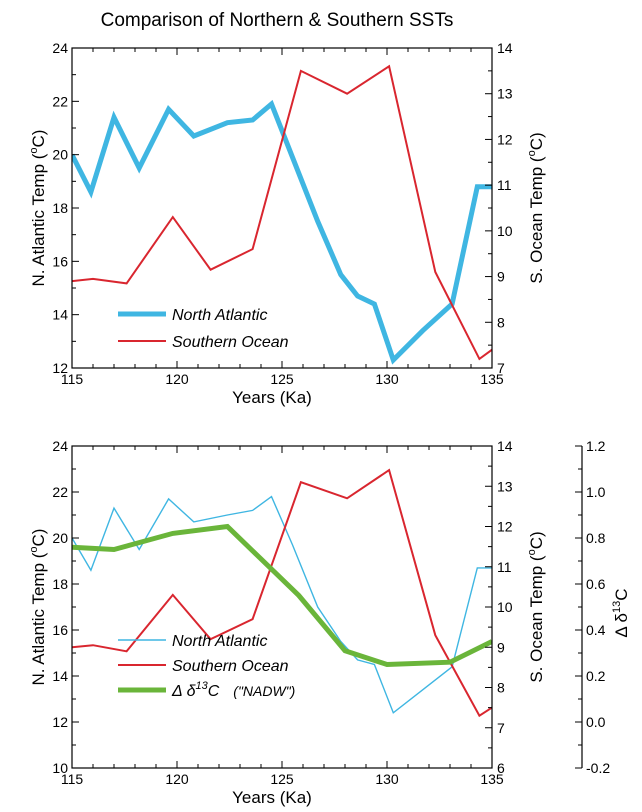  Describe the element at coordinates (201, 686) in the screenshot. I see `legend-sup: 13` at that location.